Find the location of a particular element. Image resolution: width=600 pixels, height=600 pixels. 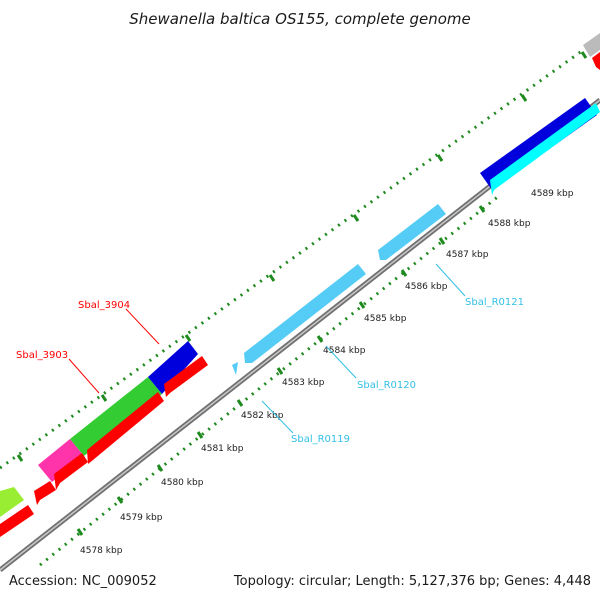

tick-label: 4586 kbp is located at coordinates (426, 287).